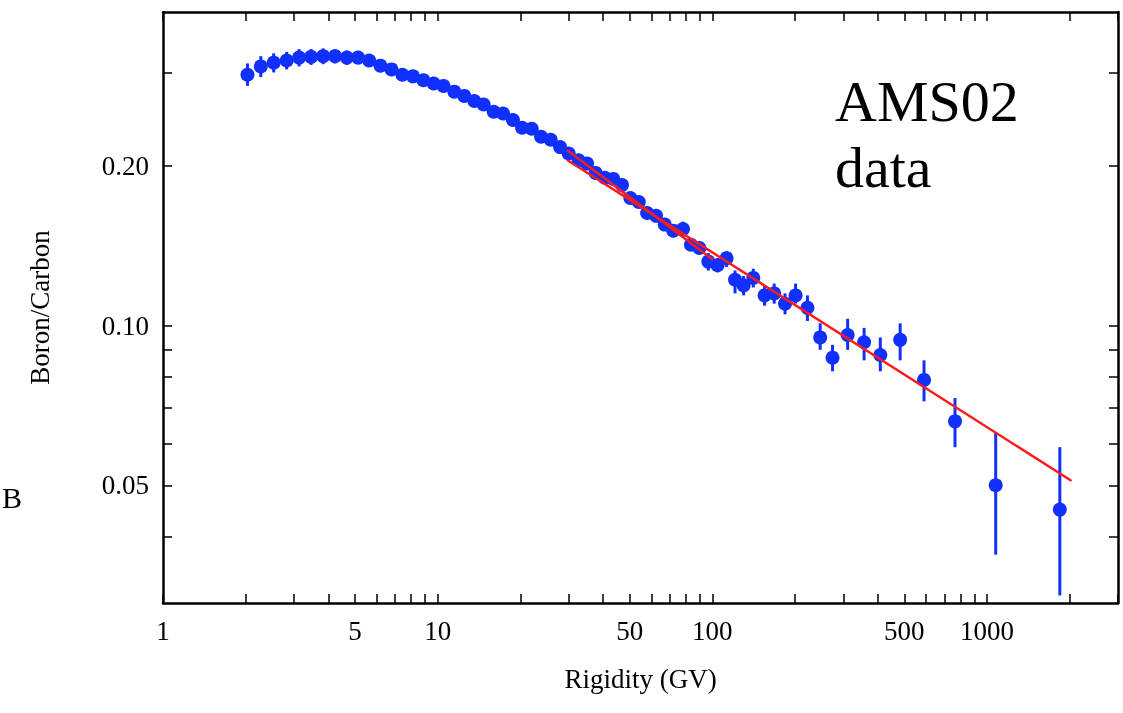  Describe the element at coordinates (927, 134) in the screenshot. I see `annotation: AMS02 data` at that location.